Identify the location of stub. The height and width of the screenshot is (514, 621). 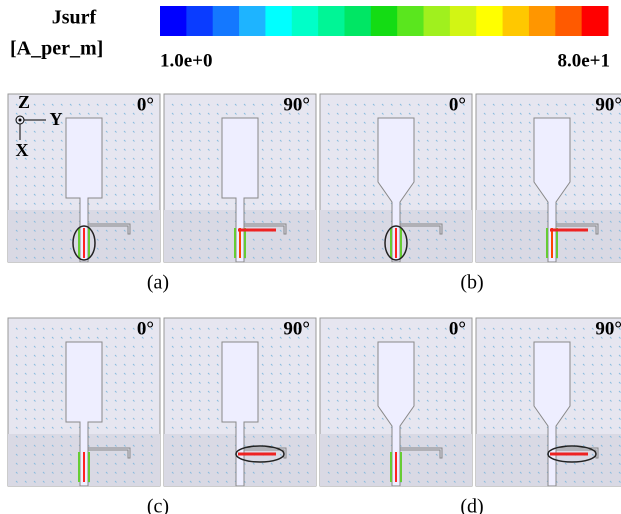
(109, 229).